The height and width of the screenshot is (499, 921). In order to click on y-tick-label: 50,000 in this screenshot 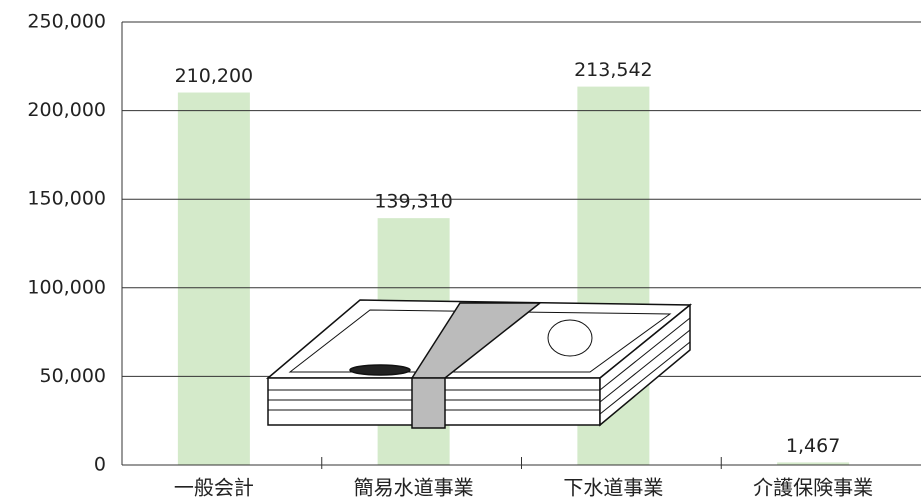, I will do `click(73, 376)`.